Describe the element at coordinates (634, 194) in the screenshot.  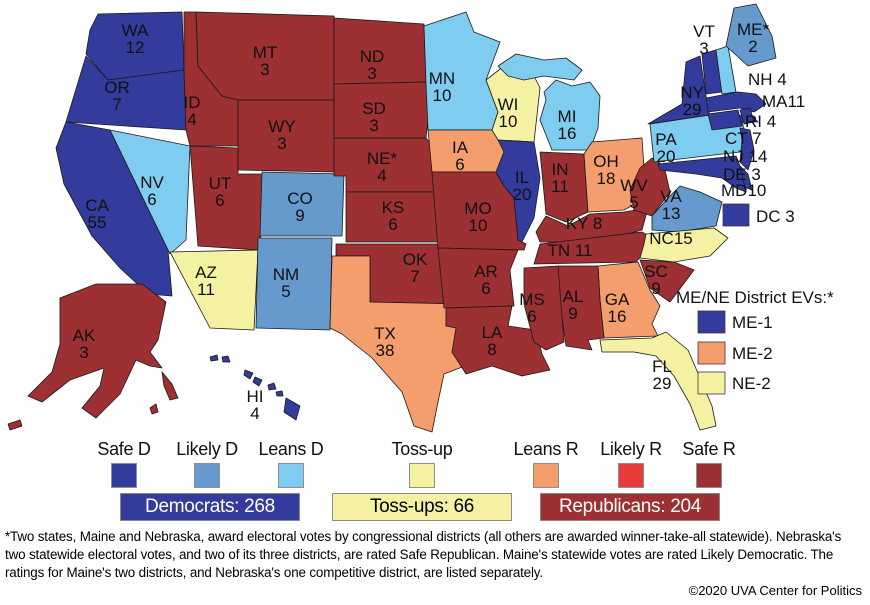
I see `state-label-wv: WV 5` at that location.